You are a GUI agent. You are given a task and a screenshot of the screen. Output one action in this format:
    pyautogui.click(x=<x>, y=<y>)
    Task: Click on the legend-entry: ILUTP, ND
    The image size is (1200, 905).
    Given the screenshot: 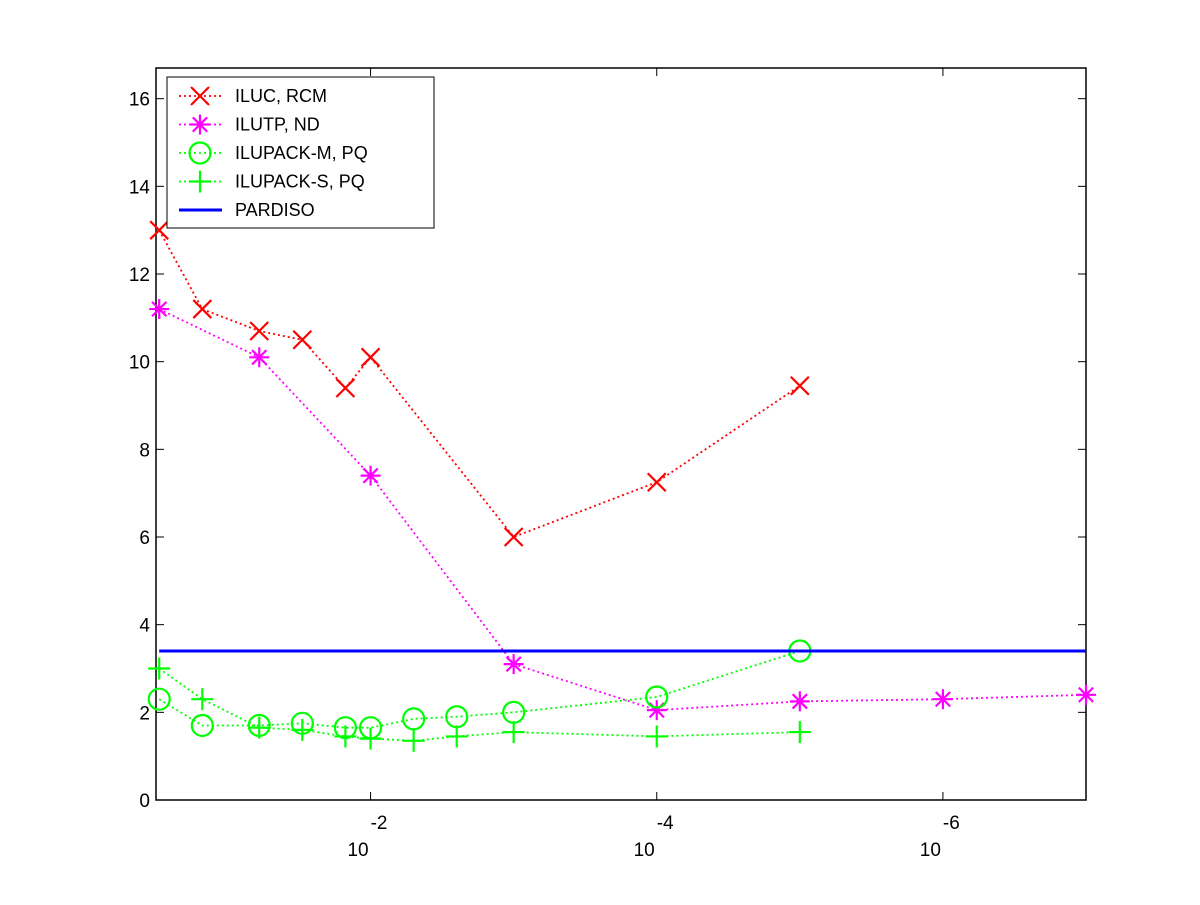 What is the action you would take?
    pyautogui.click(x=249, y=124)
    